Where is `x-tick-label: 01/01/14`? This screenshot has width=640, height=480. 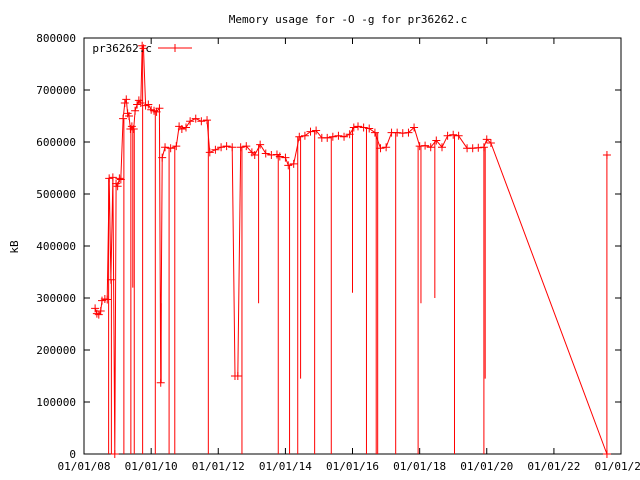
x-tick-label: 01/01/14 is located at coordinates (285, 466).